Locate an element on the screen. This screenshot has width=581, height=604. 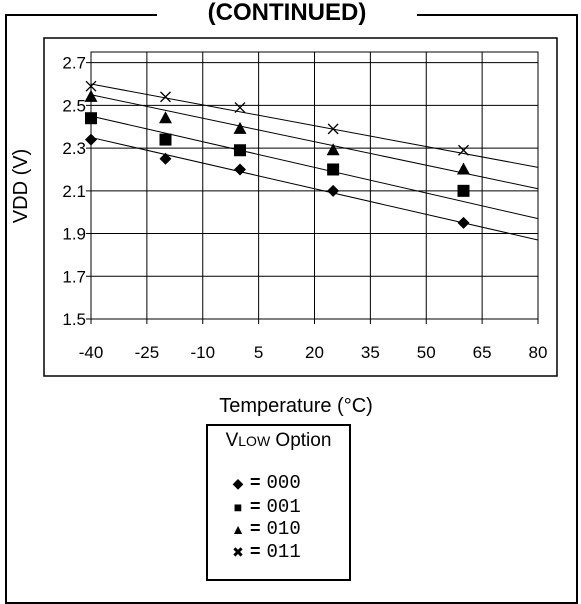
y-tick-label: 2.5 is located at coordinates (74, 105).